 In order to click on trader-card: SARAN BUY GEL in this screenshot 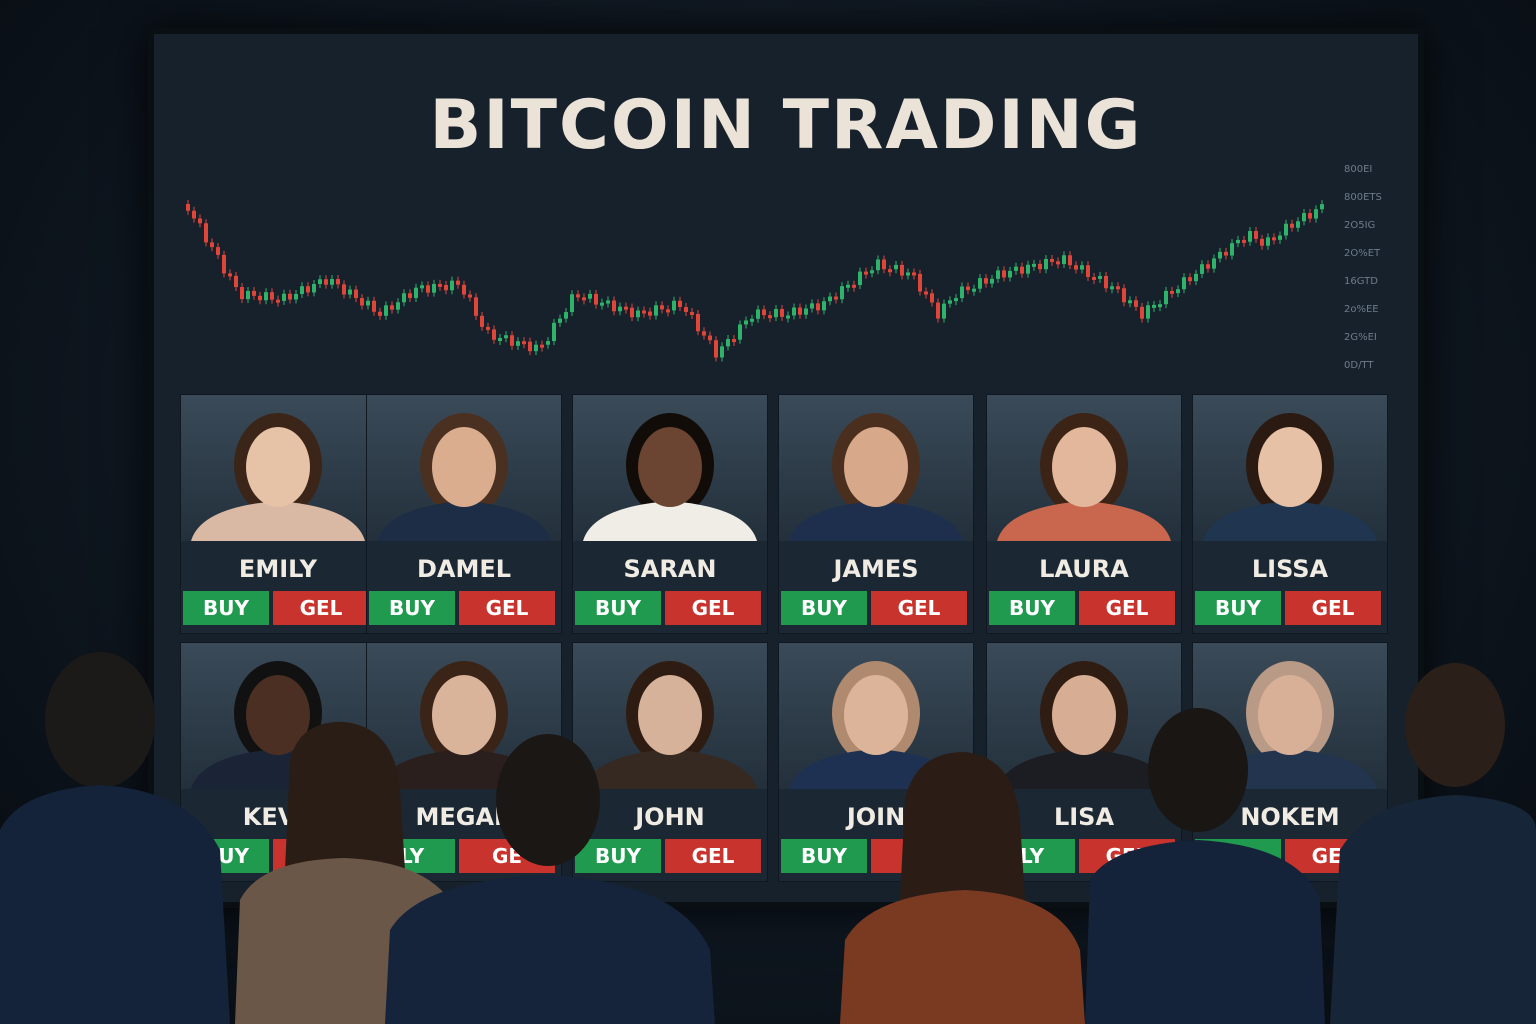, I will do `click(670, 514)`.